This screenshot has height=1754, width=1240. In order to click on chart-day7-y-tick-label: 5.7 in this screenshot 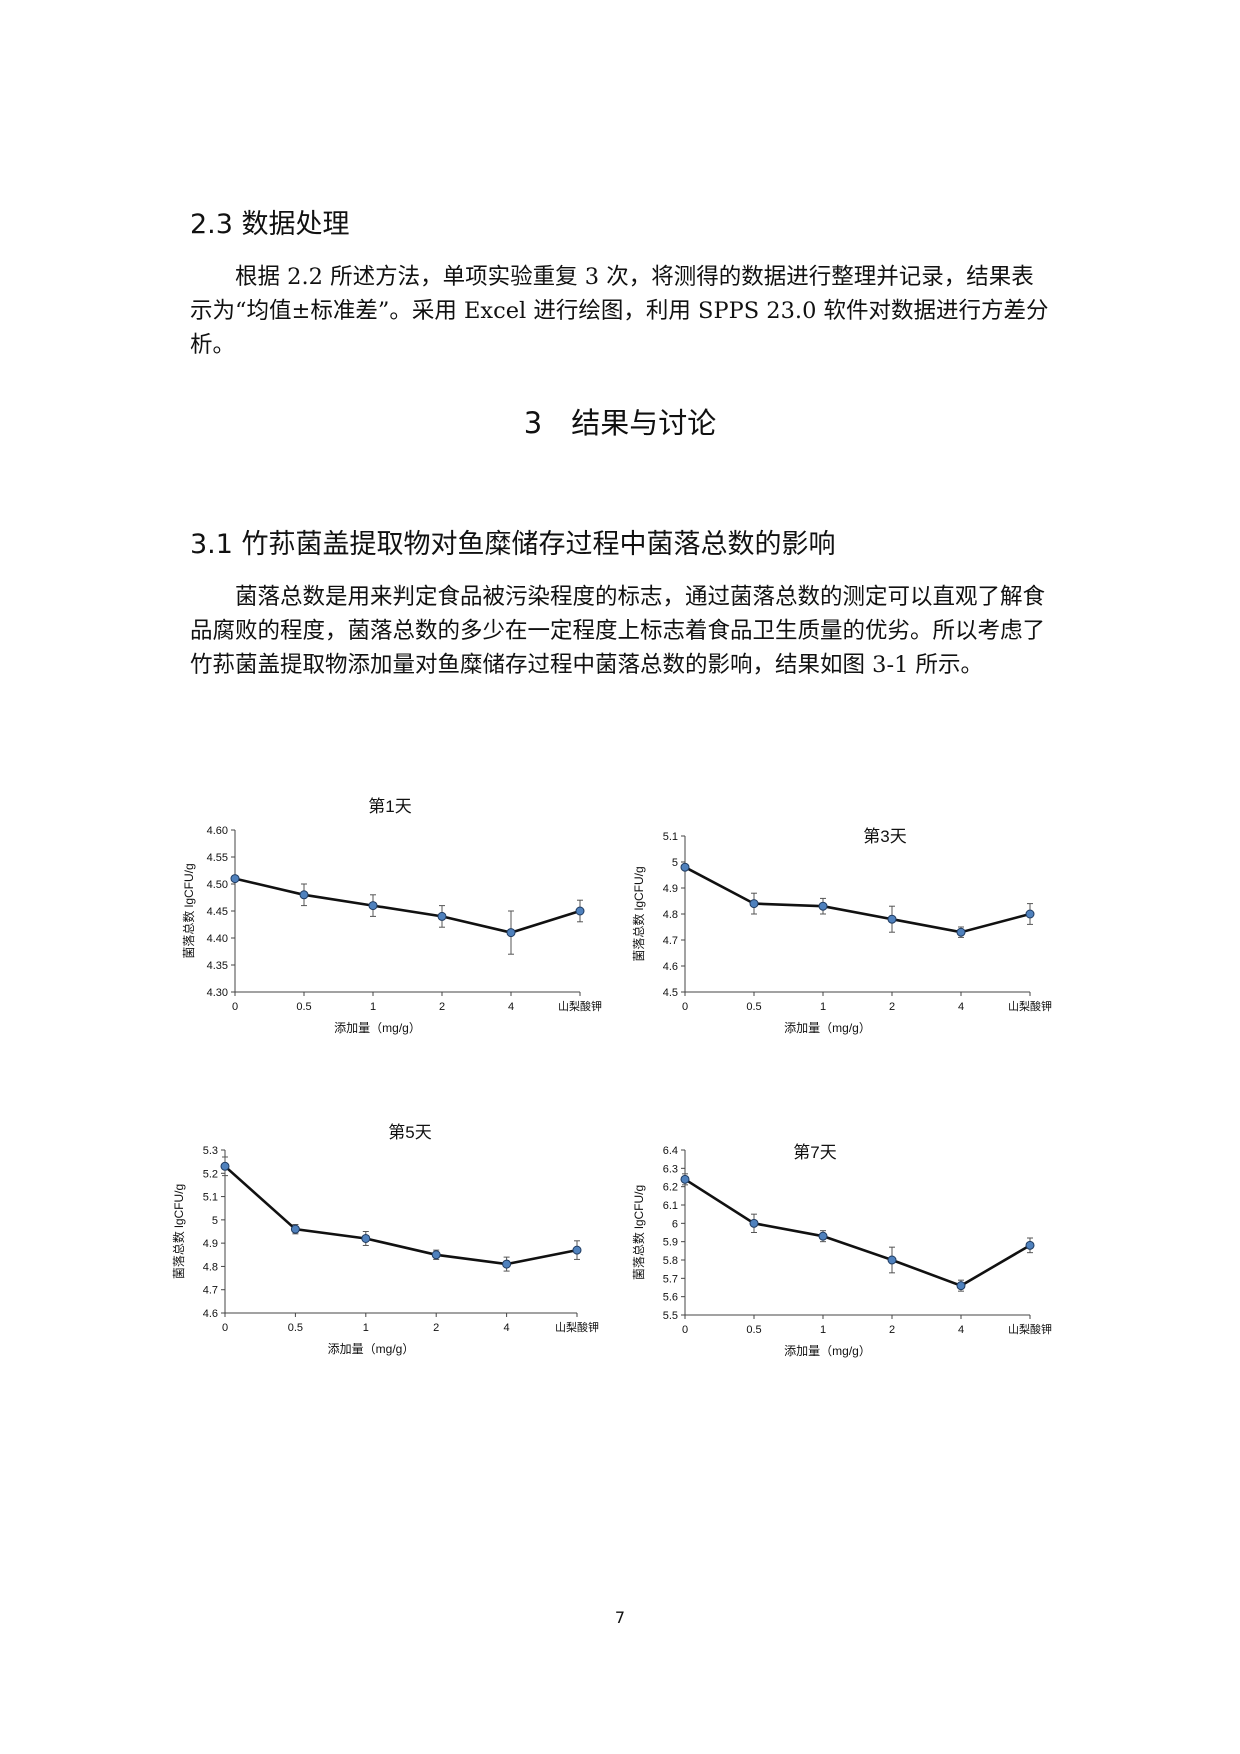, I will do `click(670, 1279)`.